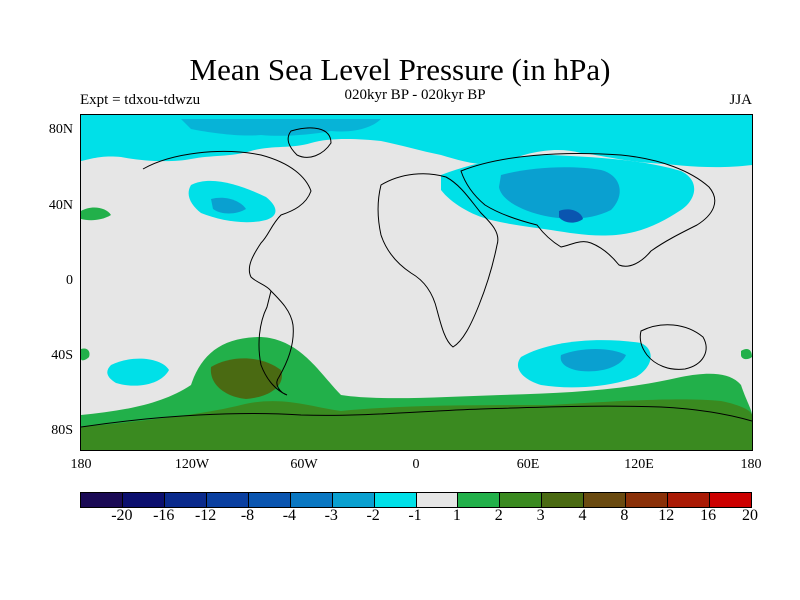  Describe the element at coordinates (69, 280) in the screenshot. I see `y-label-0: 0` at that location.